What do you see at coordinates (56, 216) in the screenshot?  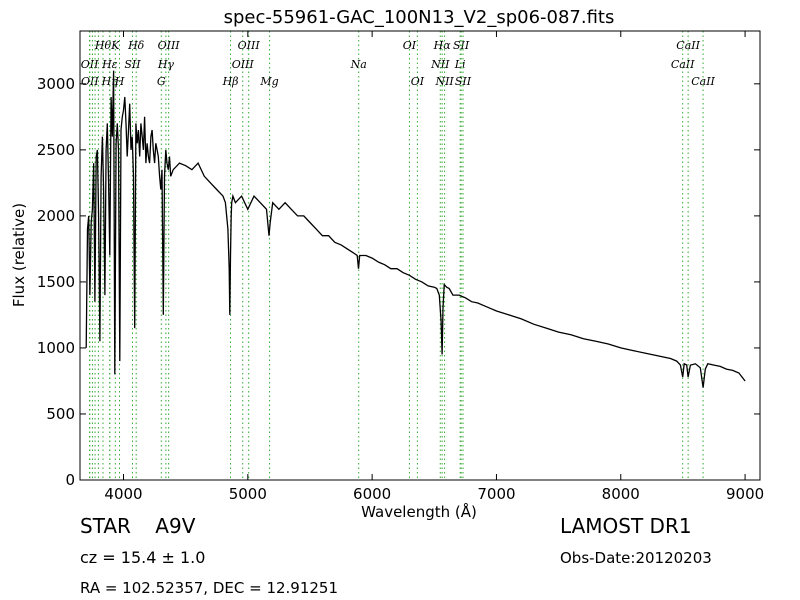 I see `y-tick-label: 2000` at bounding box center [56, 216].